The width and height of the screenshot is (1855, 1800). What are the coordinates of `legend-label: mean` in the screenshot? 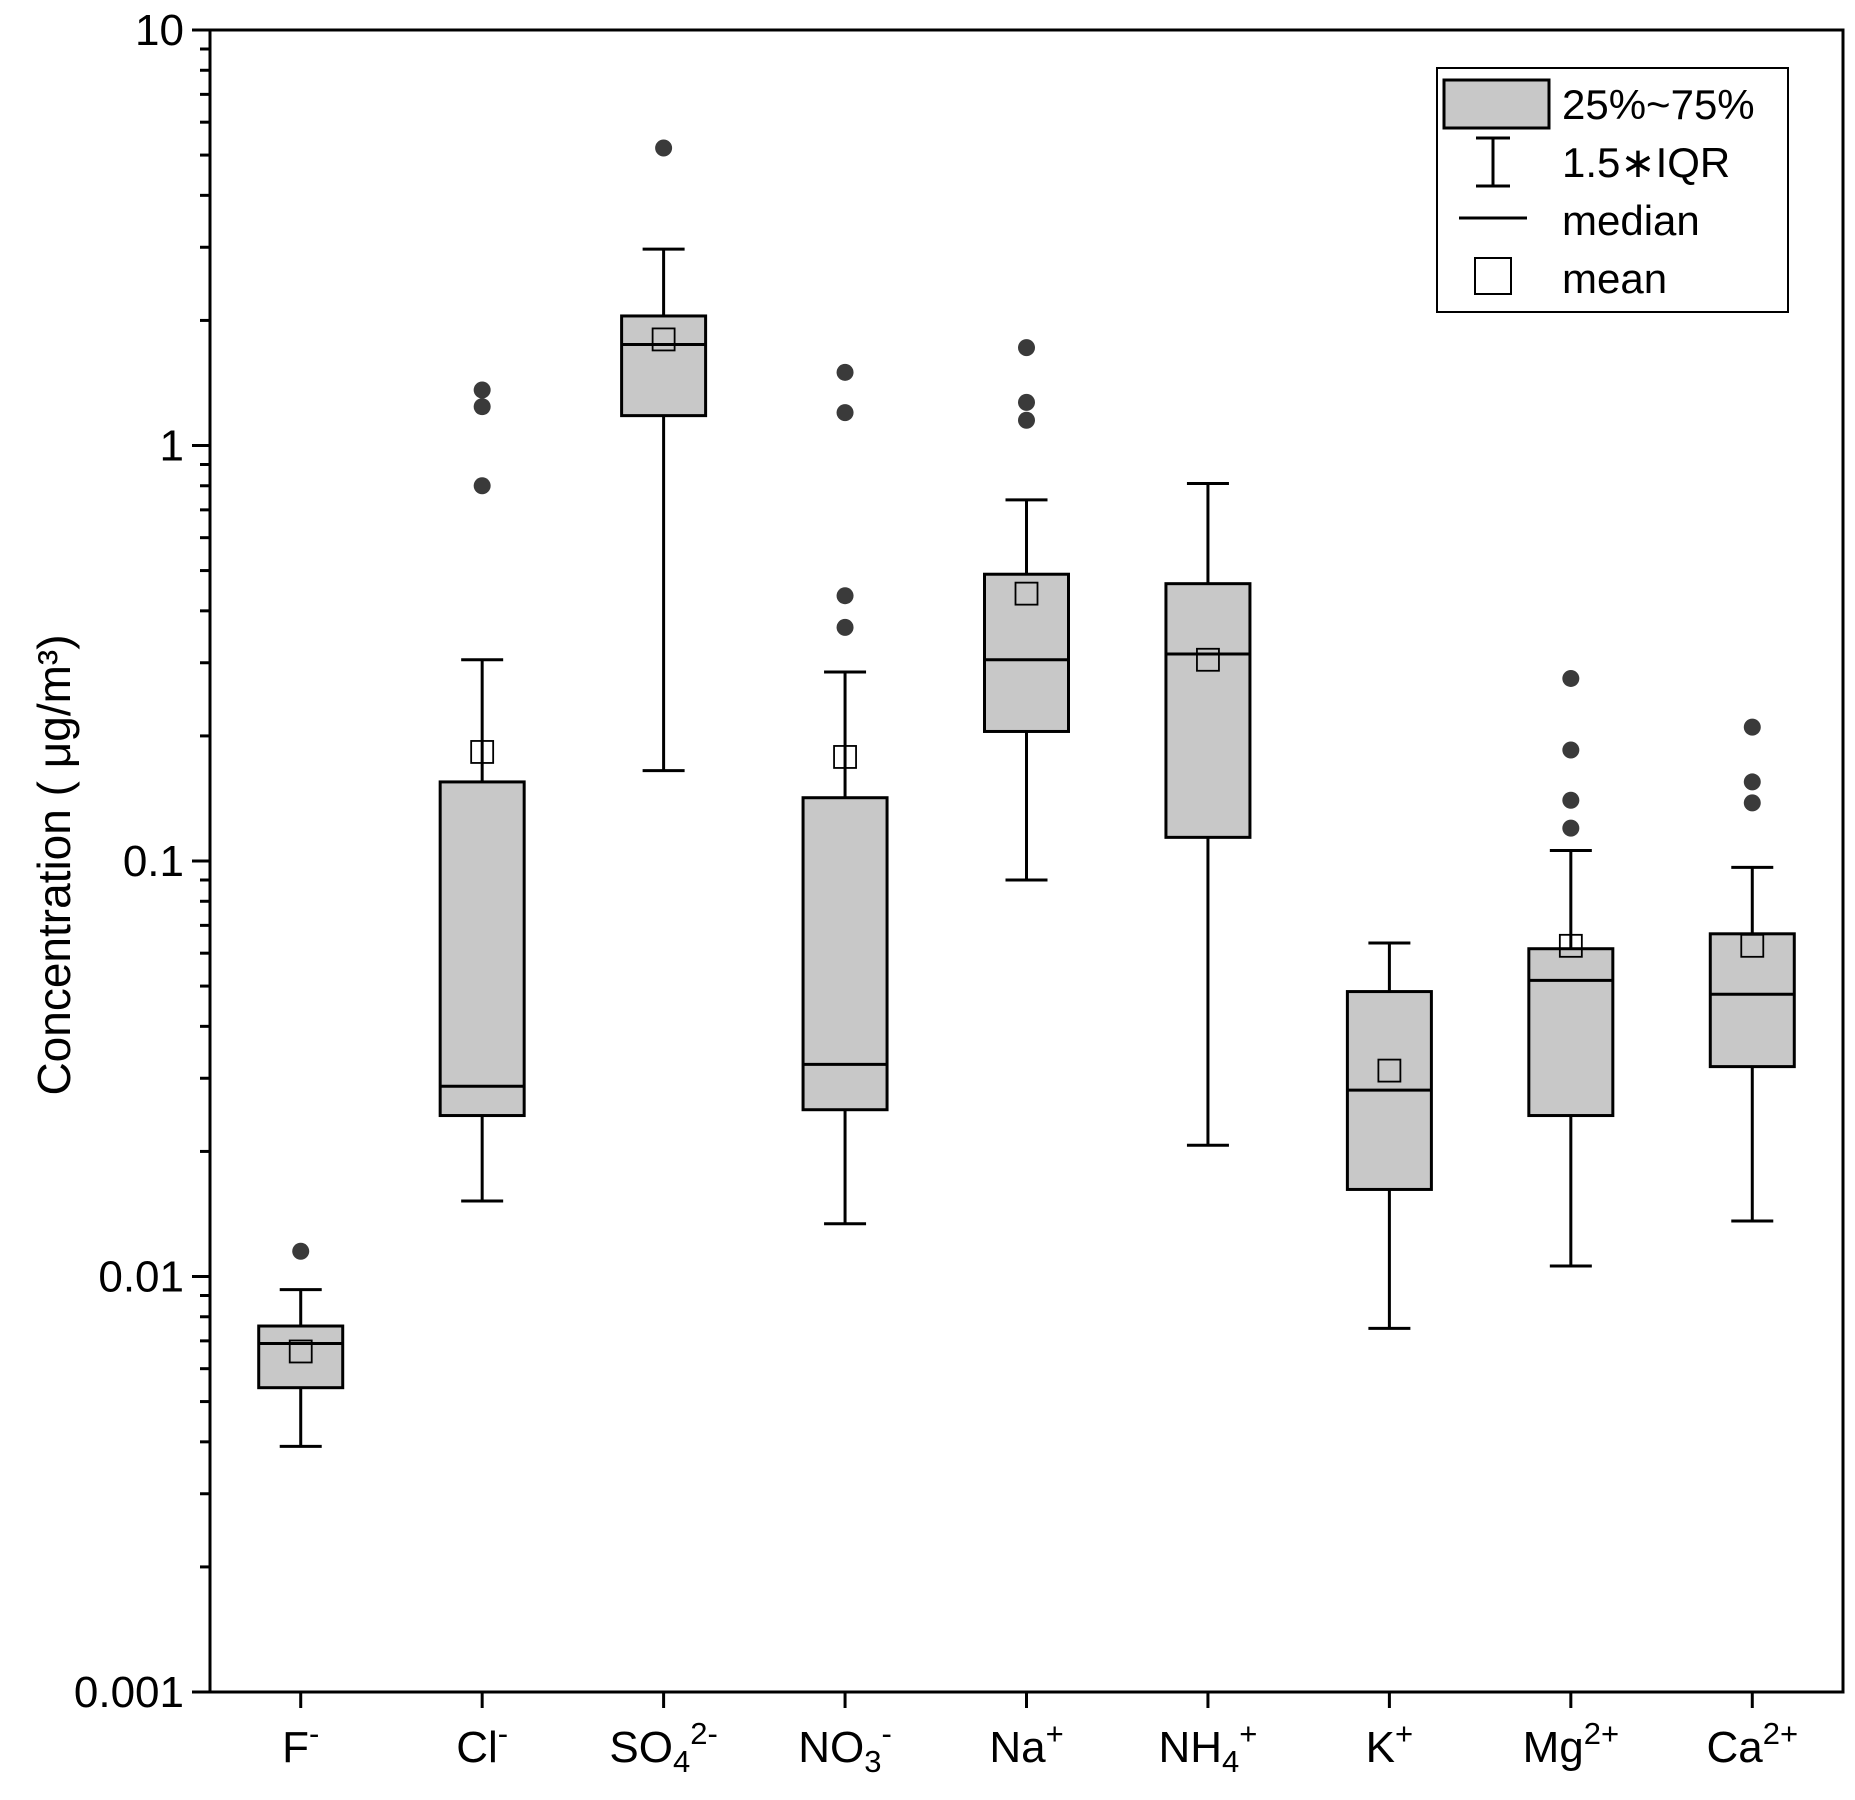 It's located at (1614, 278).